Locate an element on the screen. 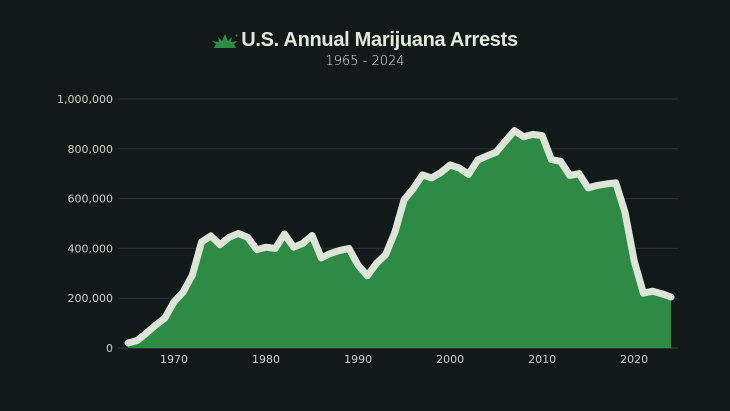  chart-title-row: U.S. Annual Marijuana Arrests is located at coordinates (365, 40).